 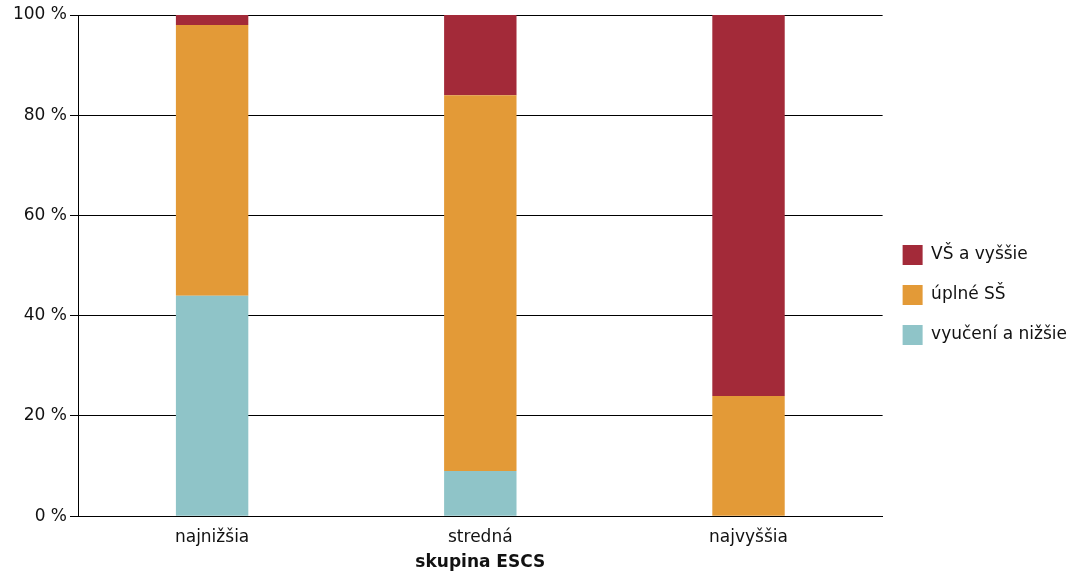 What do you see at coordinates (39, 13) in the screenshot?
I see `y-tick-label: 100 %` at bounding box center [39, 13].